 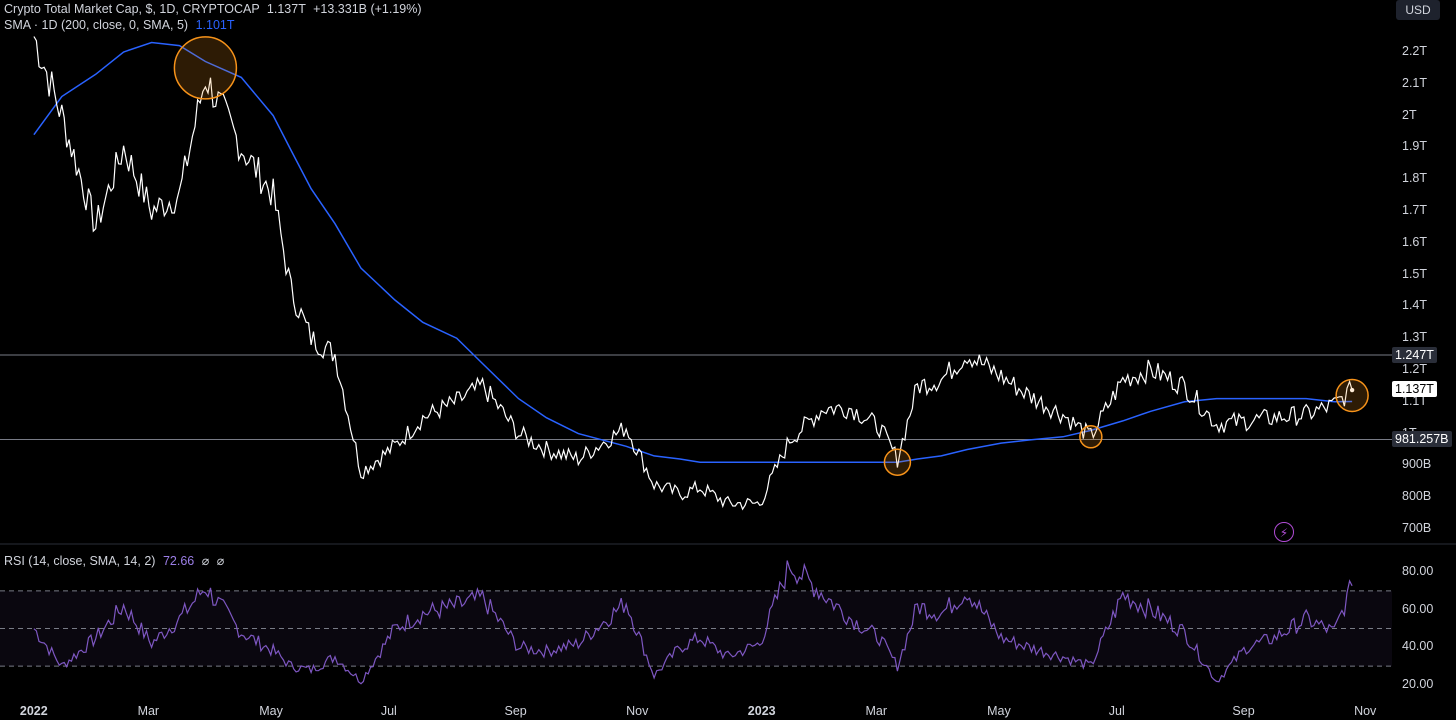 I want to click on price-tick-label: 1.1T, so click(x=1415, y=400).